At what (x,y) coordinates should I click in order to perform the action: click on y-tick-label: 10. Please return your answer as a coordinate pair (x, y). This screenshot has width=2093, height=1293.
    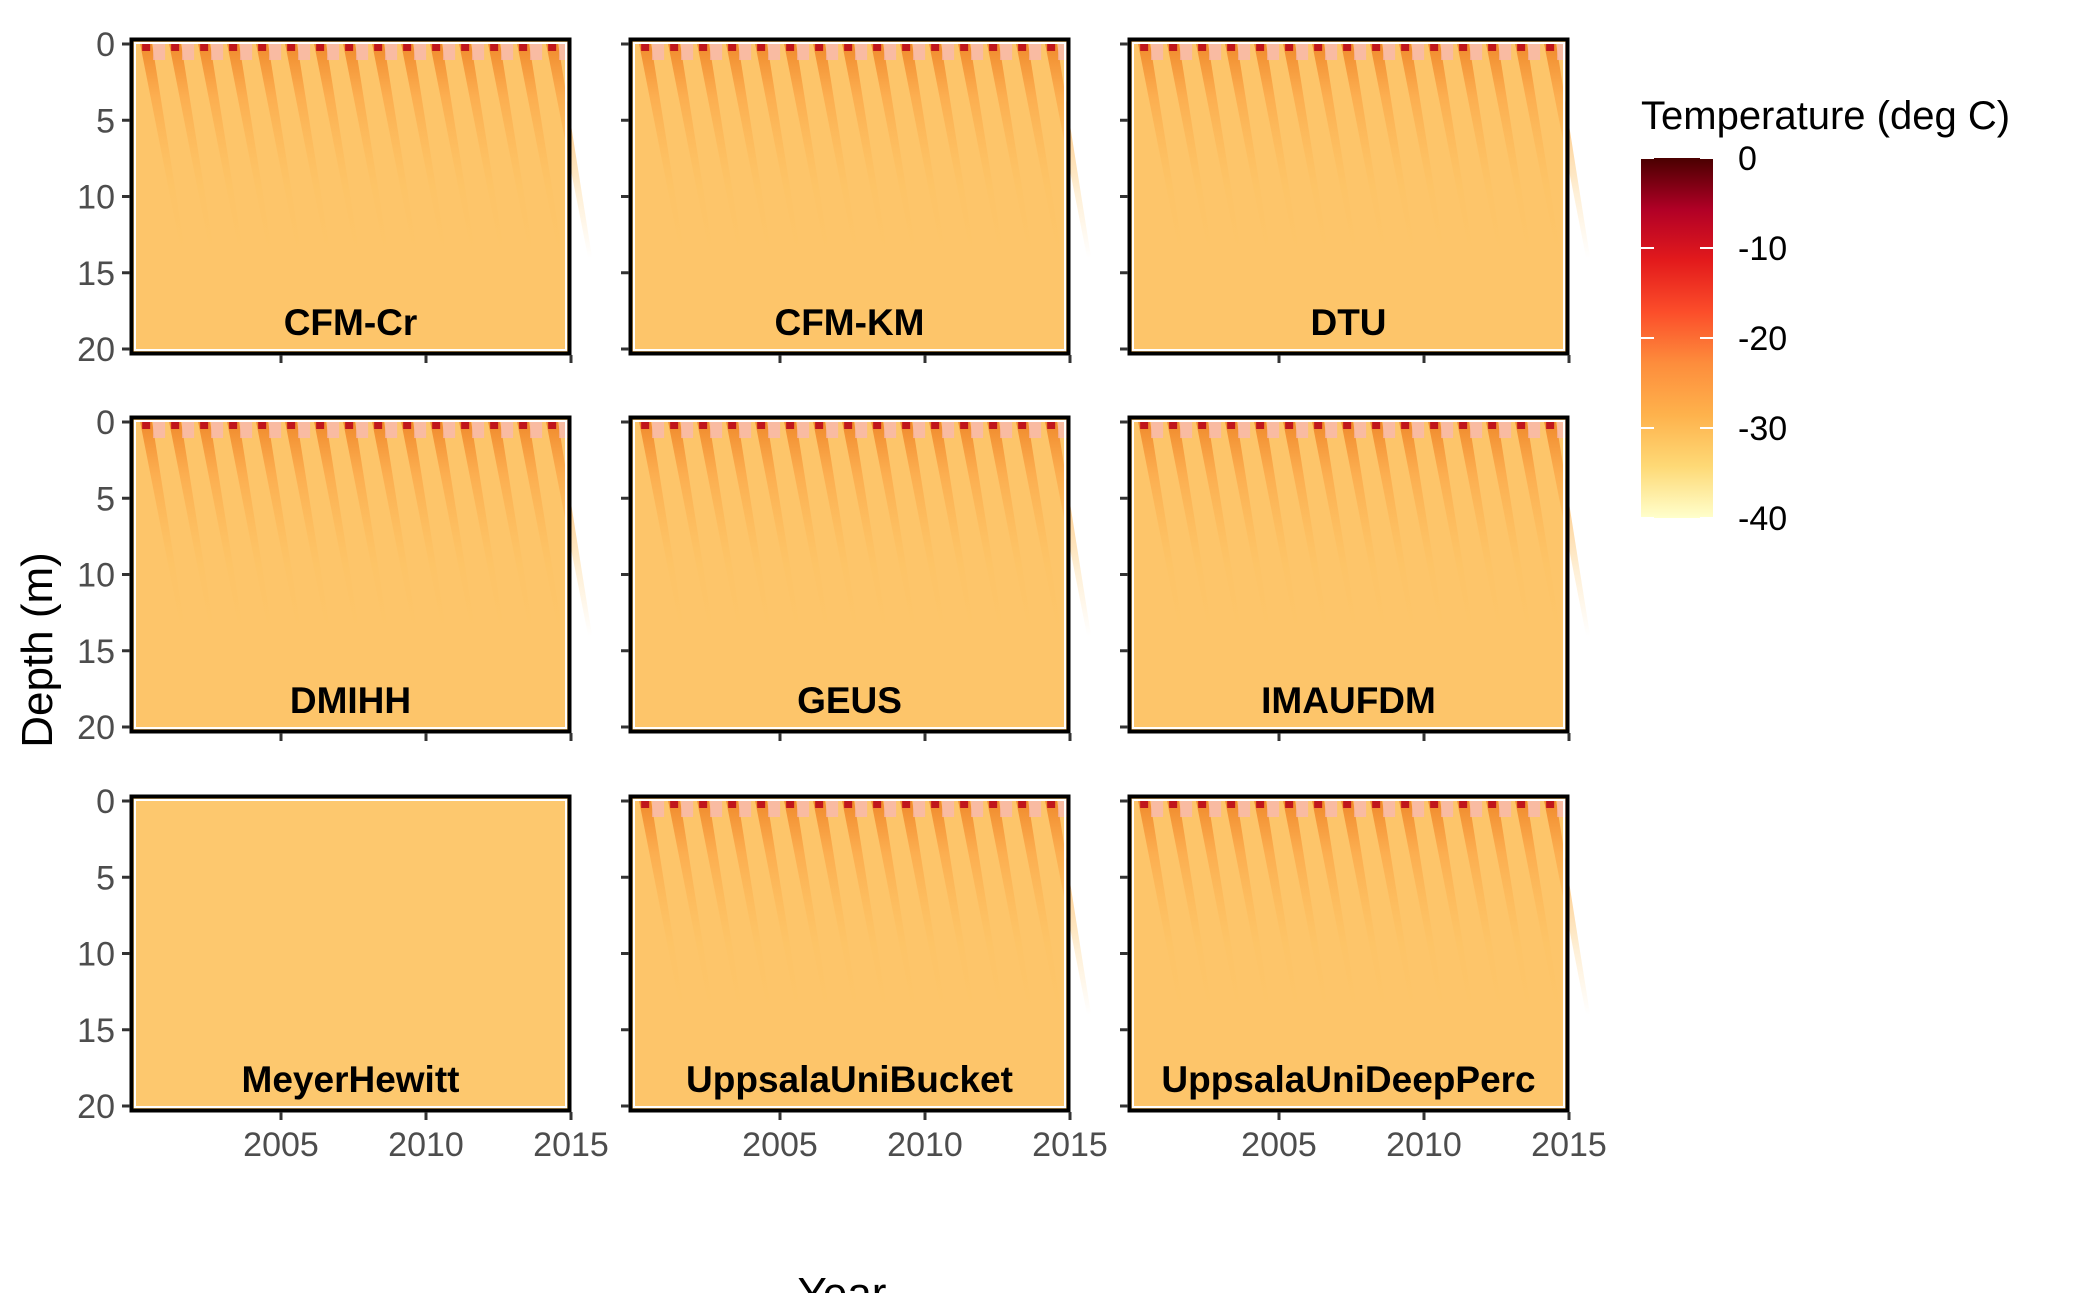
    Looking at the image, I should click on (96, 955).